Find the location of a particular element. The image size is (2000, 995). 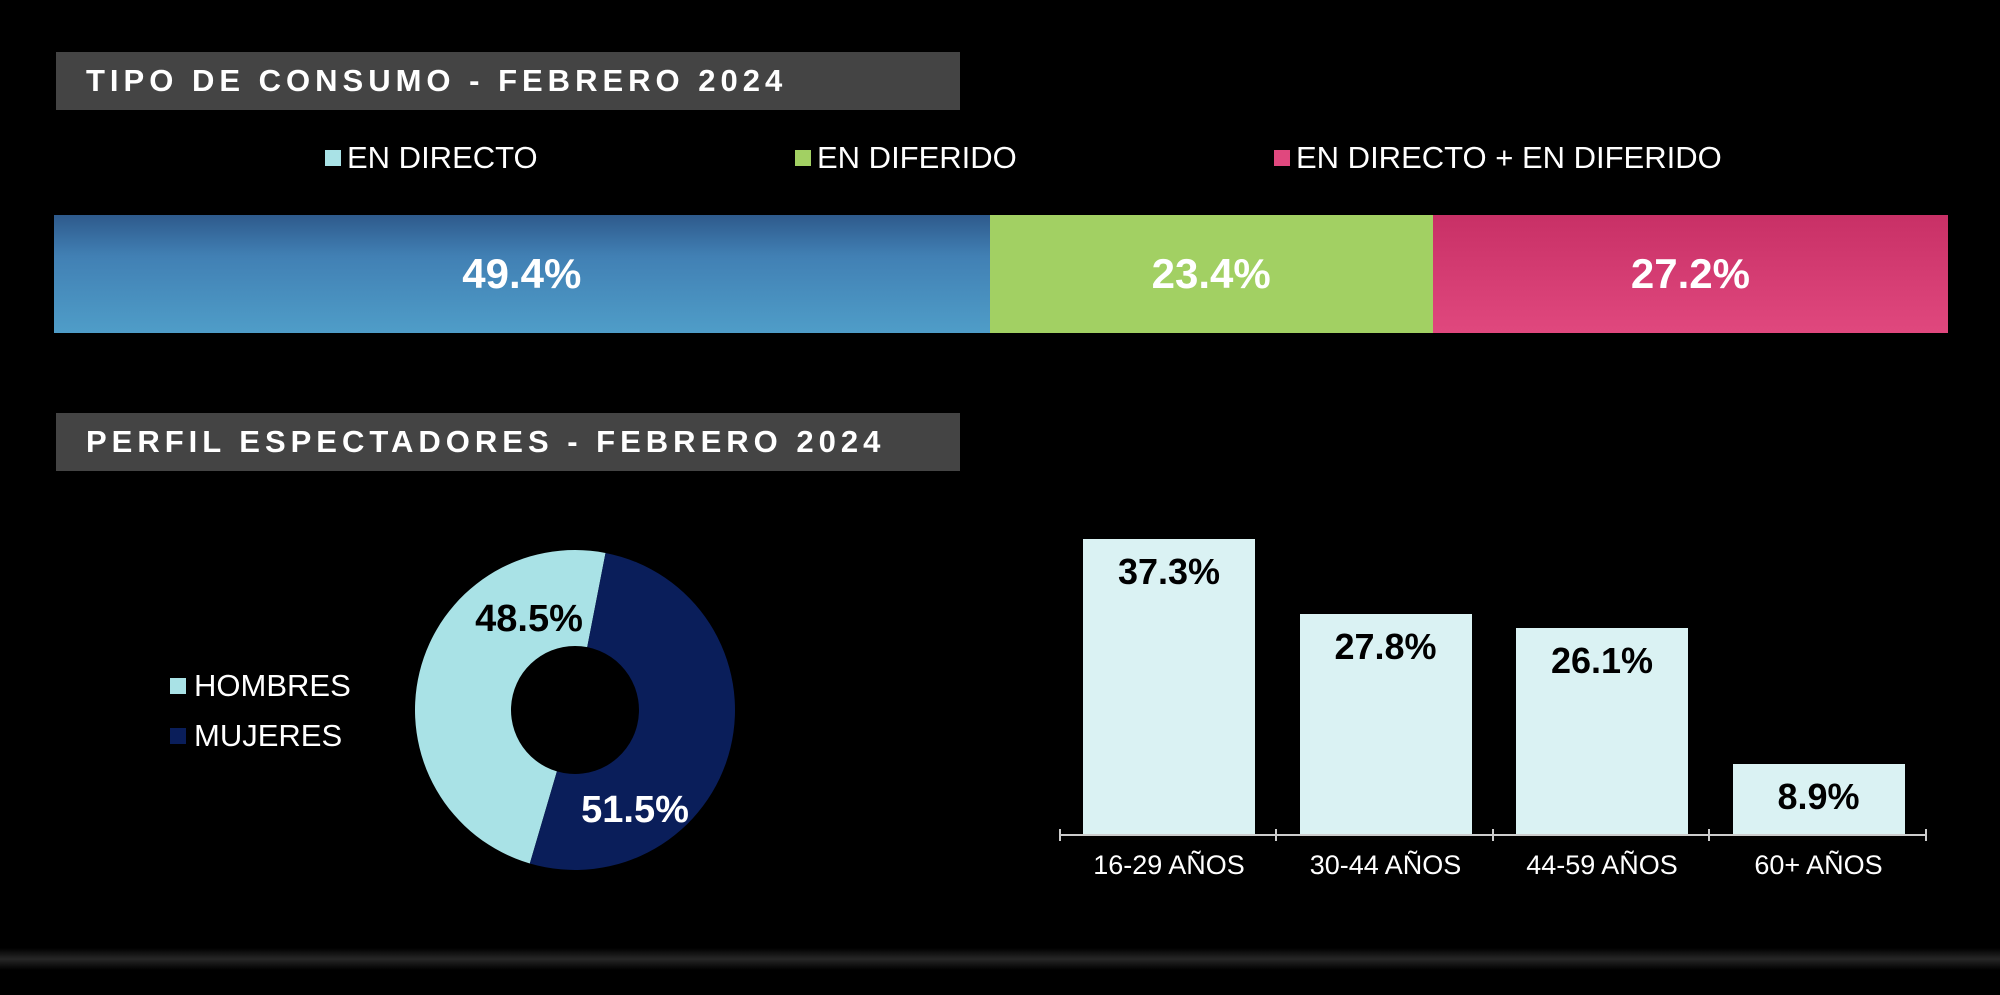

stack-segment-en-directo: 49.4% is located at coordinates (522, 274).